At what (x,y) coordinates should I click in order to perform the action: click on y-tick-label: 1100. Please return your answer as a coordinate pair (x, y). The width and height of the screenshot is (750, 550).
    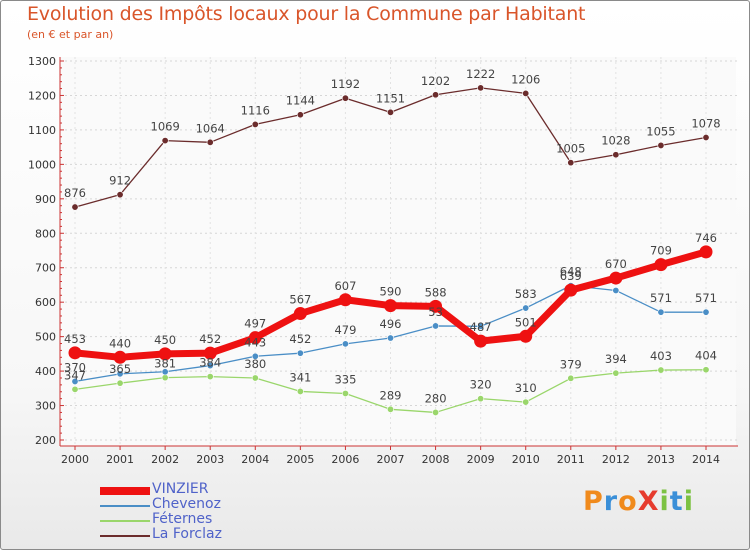
    Looking at the image, I should click on (42, 130).